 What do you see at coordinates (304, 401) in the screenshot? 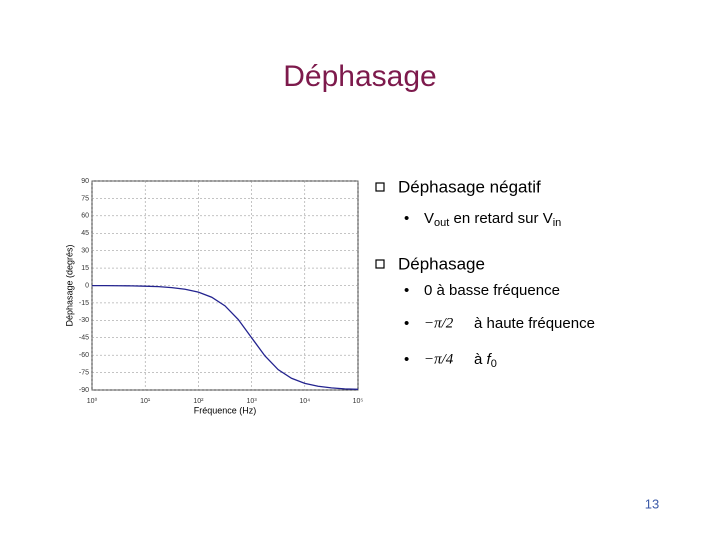
I see `x-tick-label: 10⁴` at bounding box center [304, 401].